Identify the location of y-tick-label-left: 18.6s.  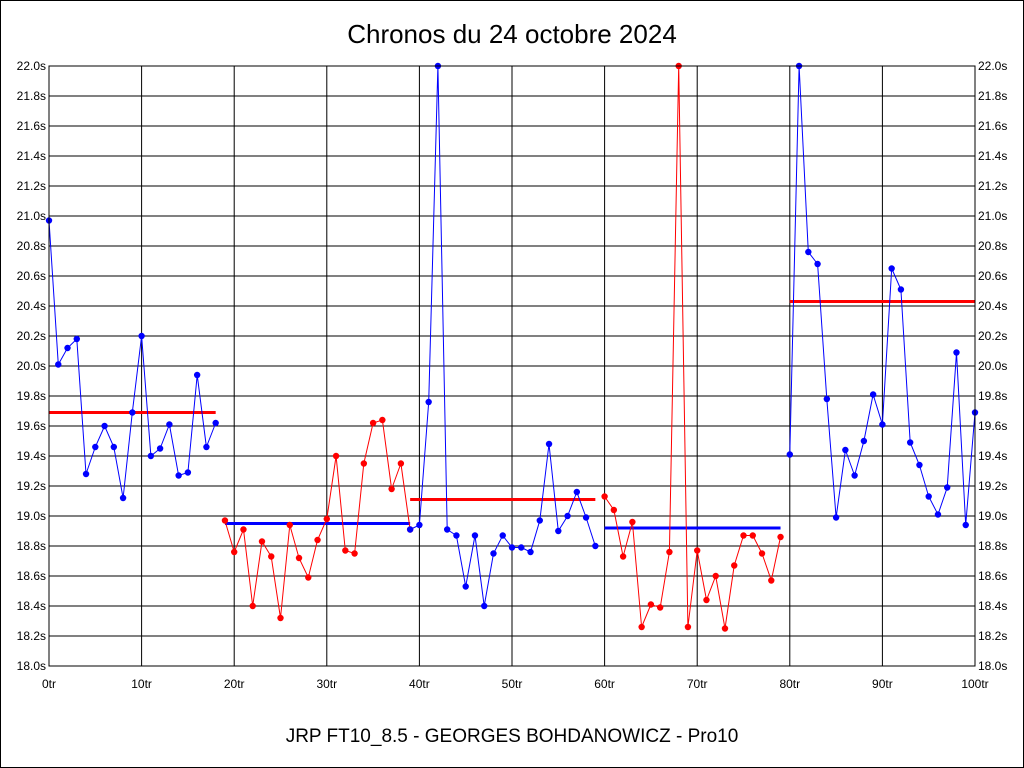
(31, 576).